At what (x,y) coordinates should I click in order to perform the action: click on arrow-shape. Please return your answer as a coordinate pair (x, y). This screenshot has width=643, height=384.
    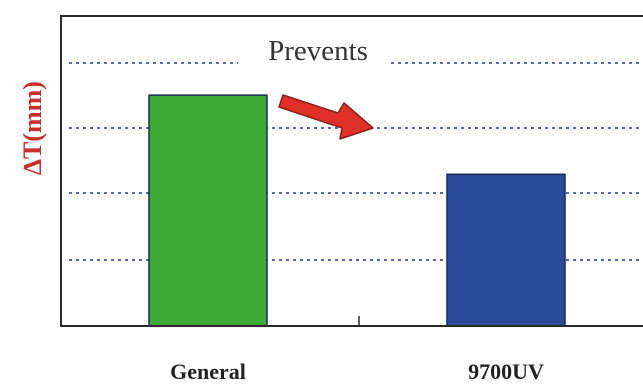
    Looking at the image, I should click on (326, 117).